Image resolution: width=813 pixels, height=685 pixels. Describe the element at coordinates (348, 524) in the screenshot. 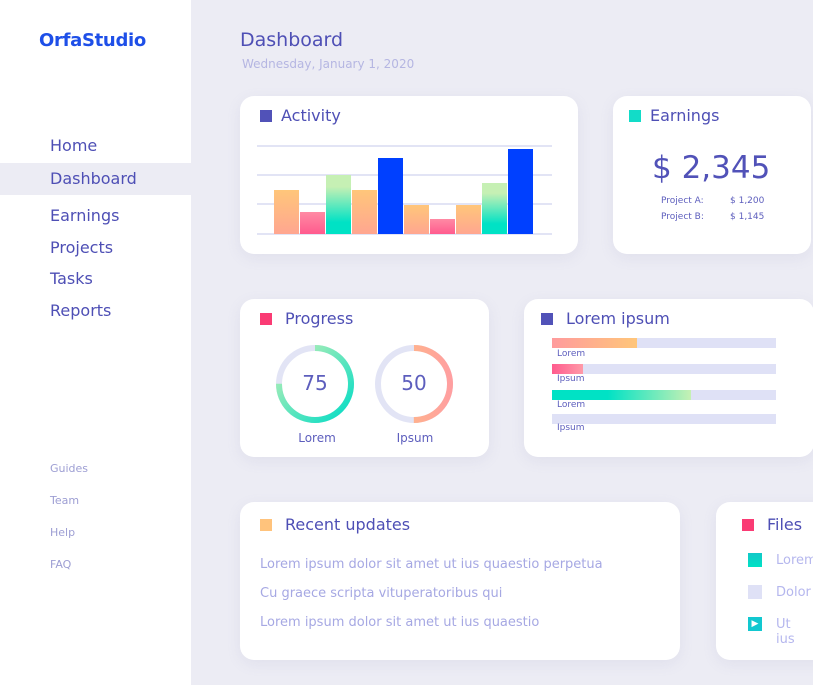

I see `updates-title: Recent updates` at that location.